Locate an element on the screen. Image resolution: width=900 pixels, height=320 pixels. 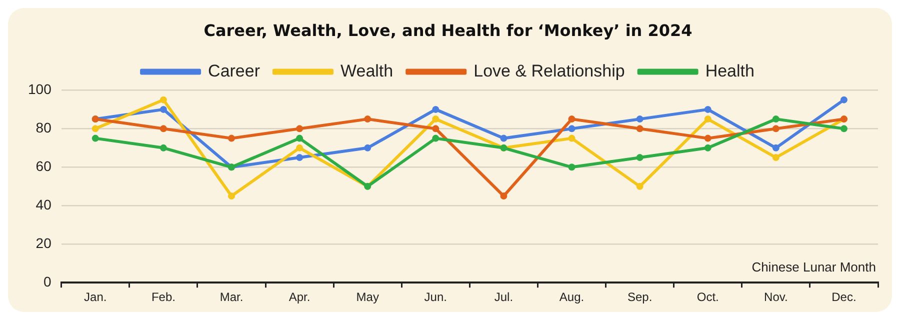
y-tick-label: 80 is located at coordinates (44, 128).